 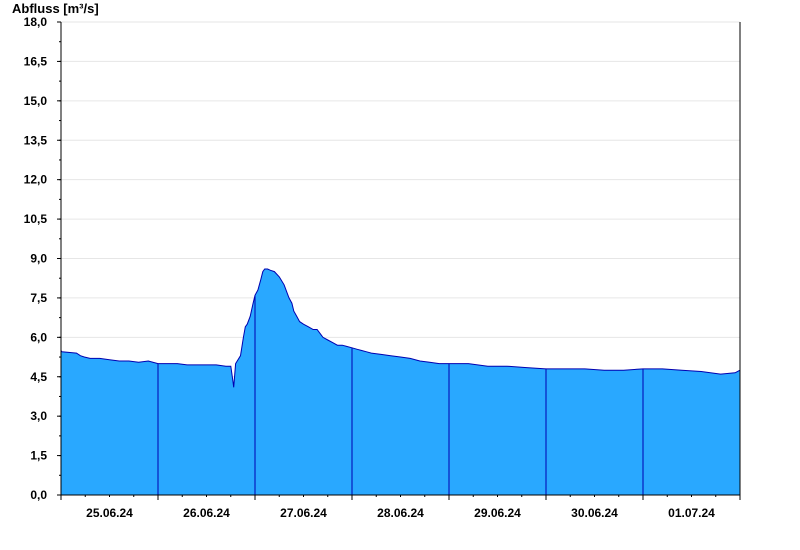 I want to click on y-tick-label: 16,5, so click(x=36, y=61).